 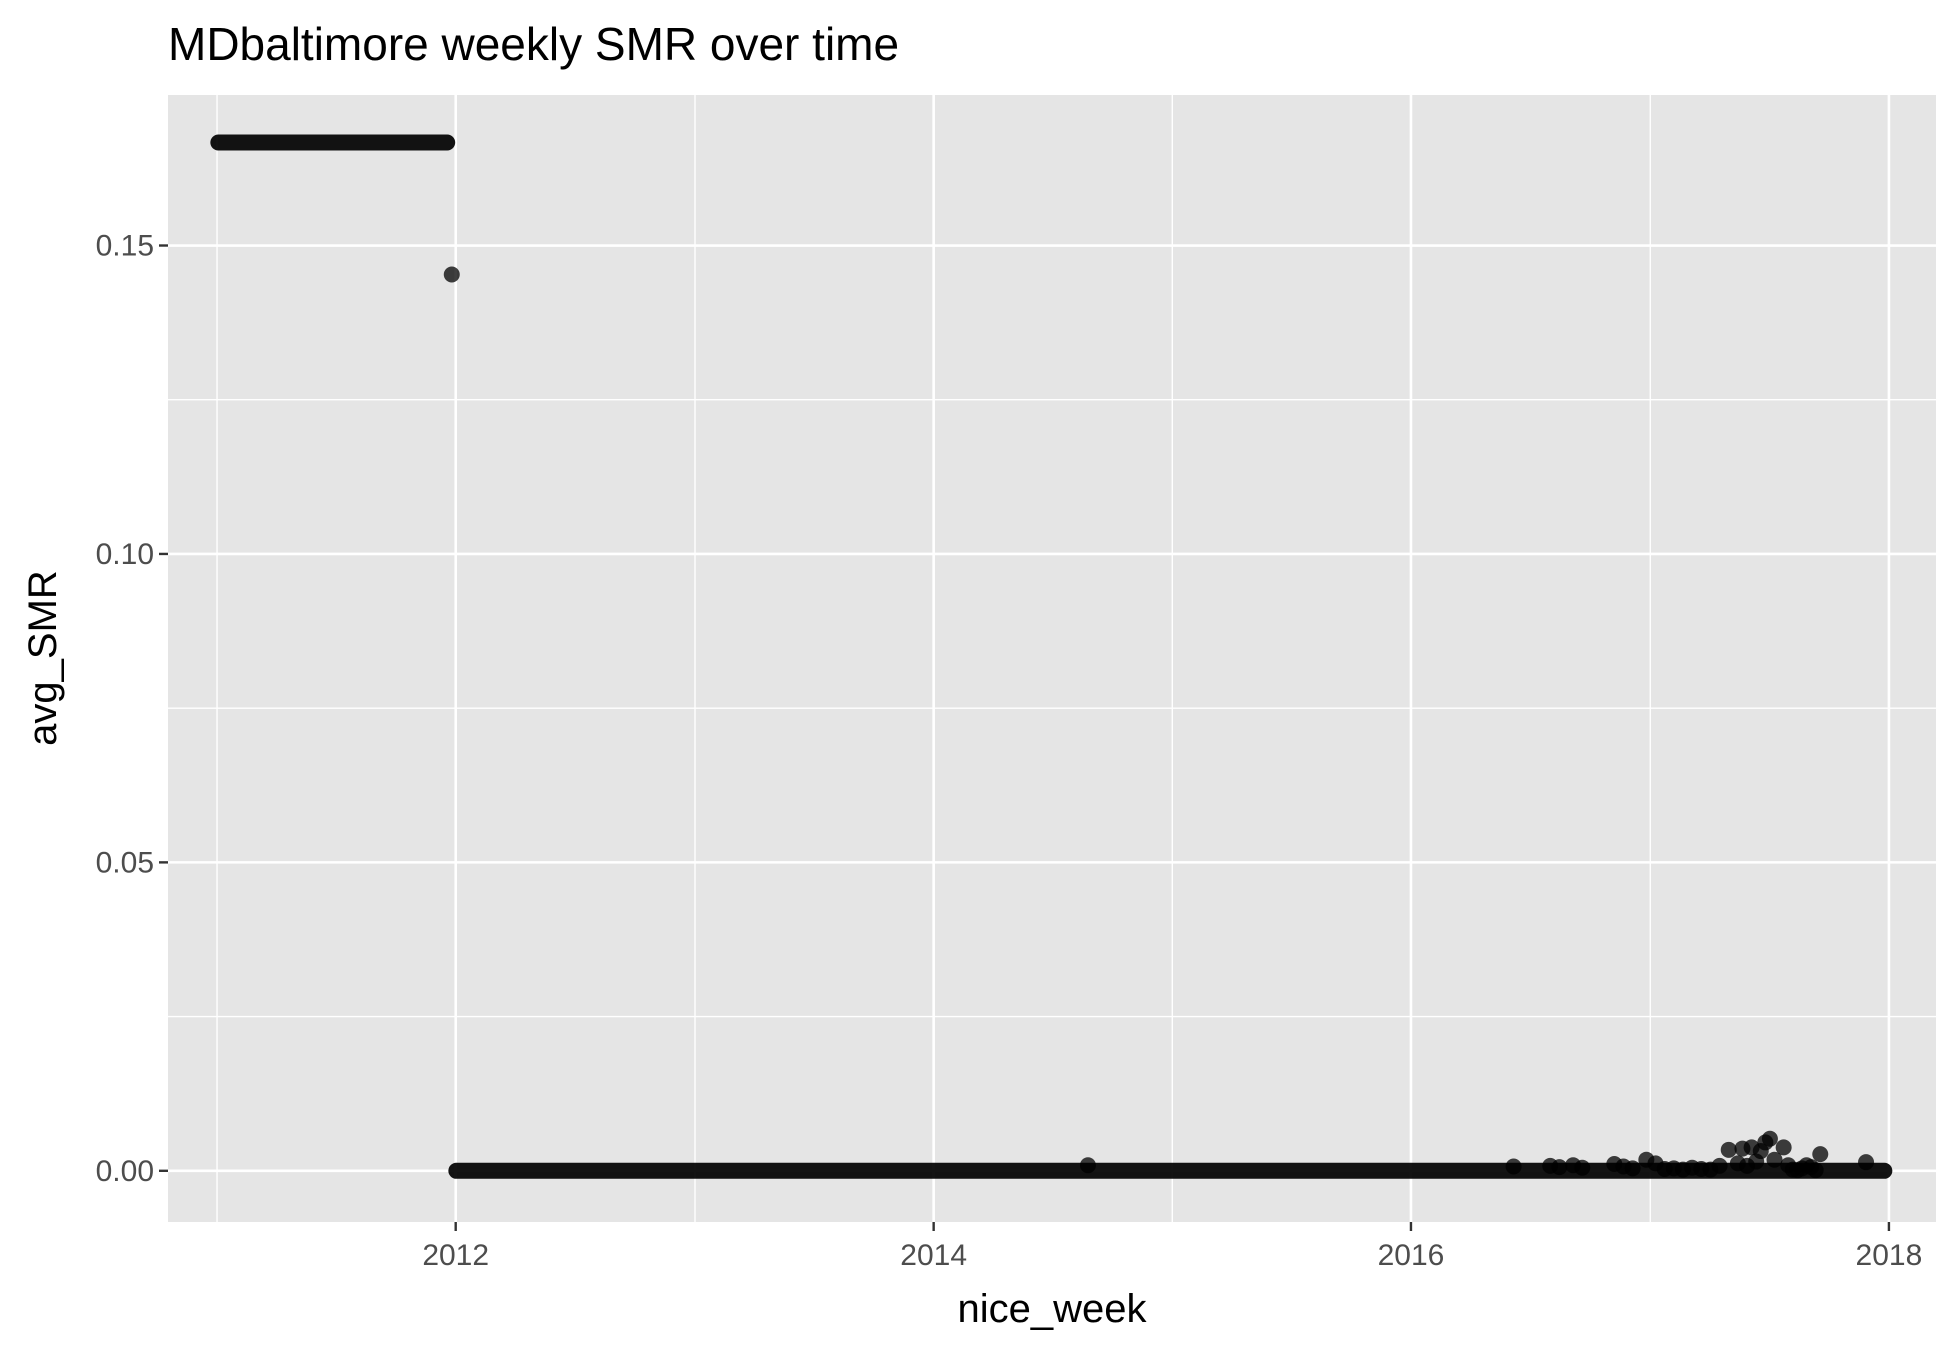 I want to click on y-axis: 0.00 0.05 0.10 0.15, so click(x=132, y=709).